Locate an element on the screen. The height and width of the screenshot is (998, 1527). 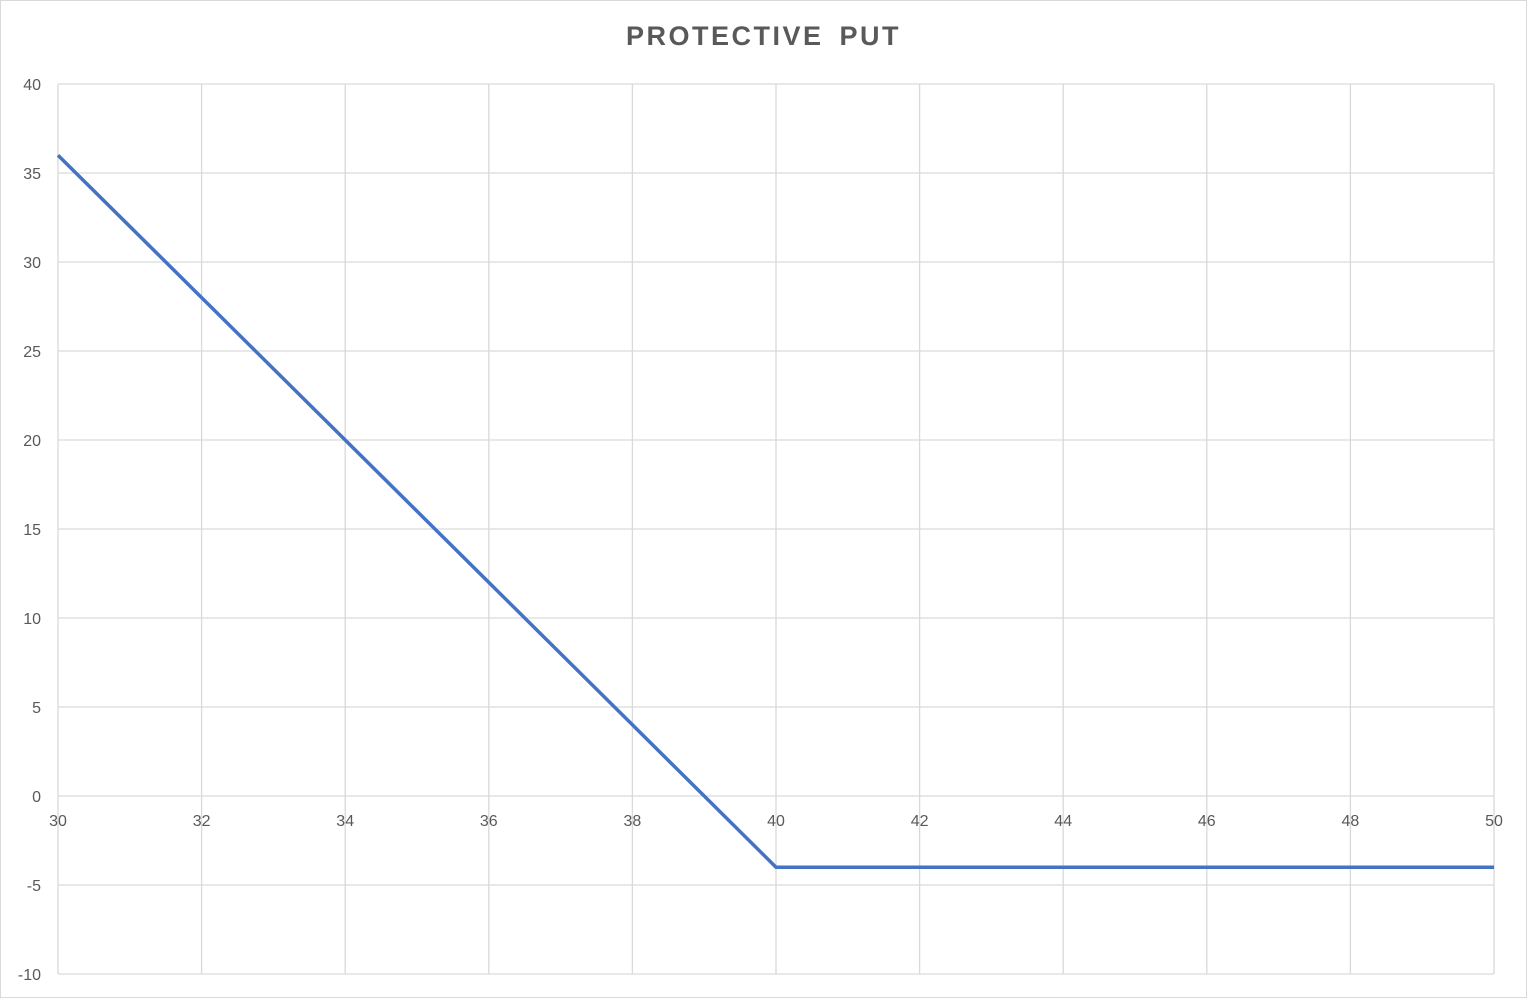
y-tick-label: 0 is located at coordinates (36, 797).